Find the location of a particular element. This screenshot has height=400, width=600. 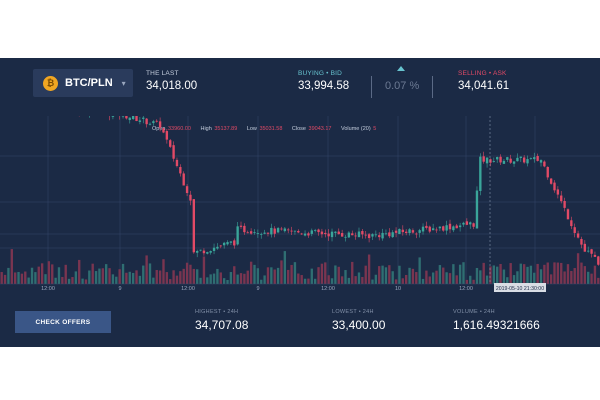

pair-selector: ₿ BTC/PLN ▾ is located at coordinates (83, 83).